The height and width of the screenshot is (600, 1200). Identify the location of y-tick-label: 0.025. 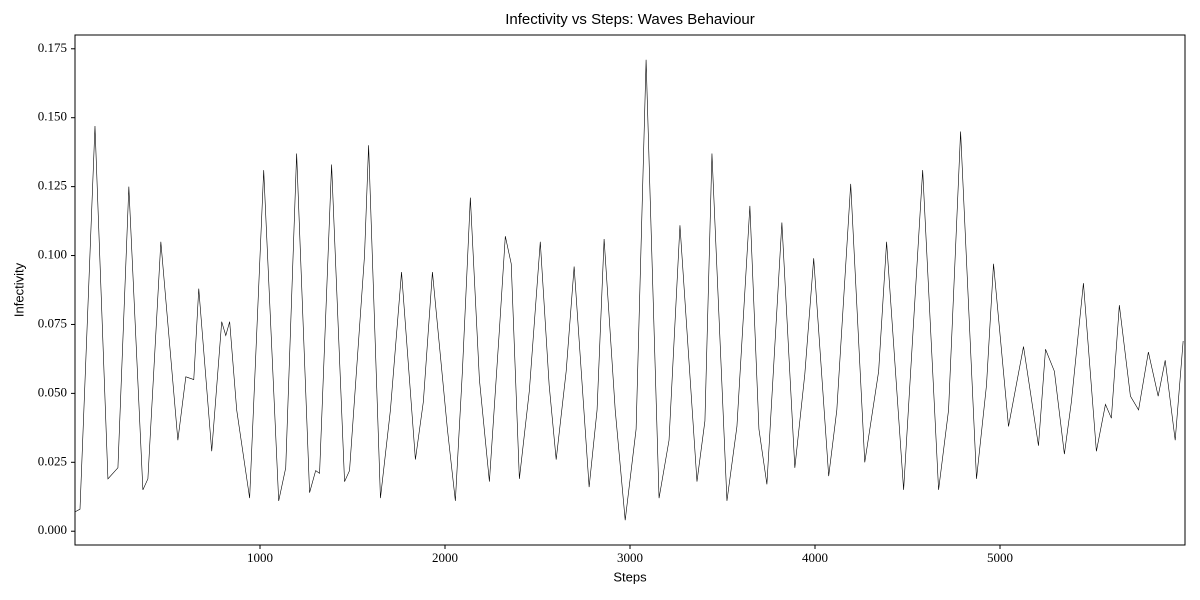
(52, 460).